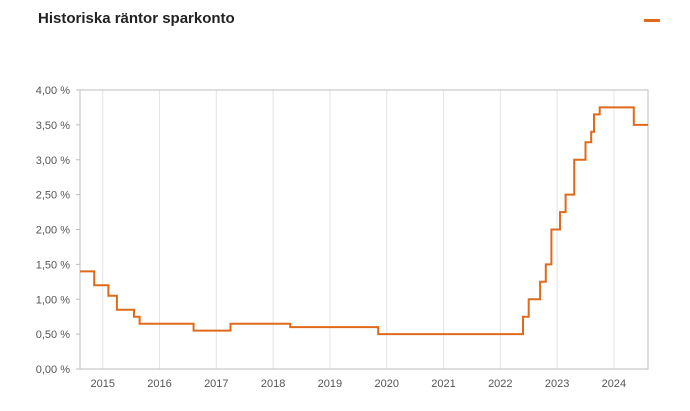 The height and width of the screenshot is (411, 690). What do you see at coordinates (652, 20) in the screenshot?
I see `legend-swatch` at bounding box center [652, 20].